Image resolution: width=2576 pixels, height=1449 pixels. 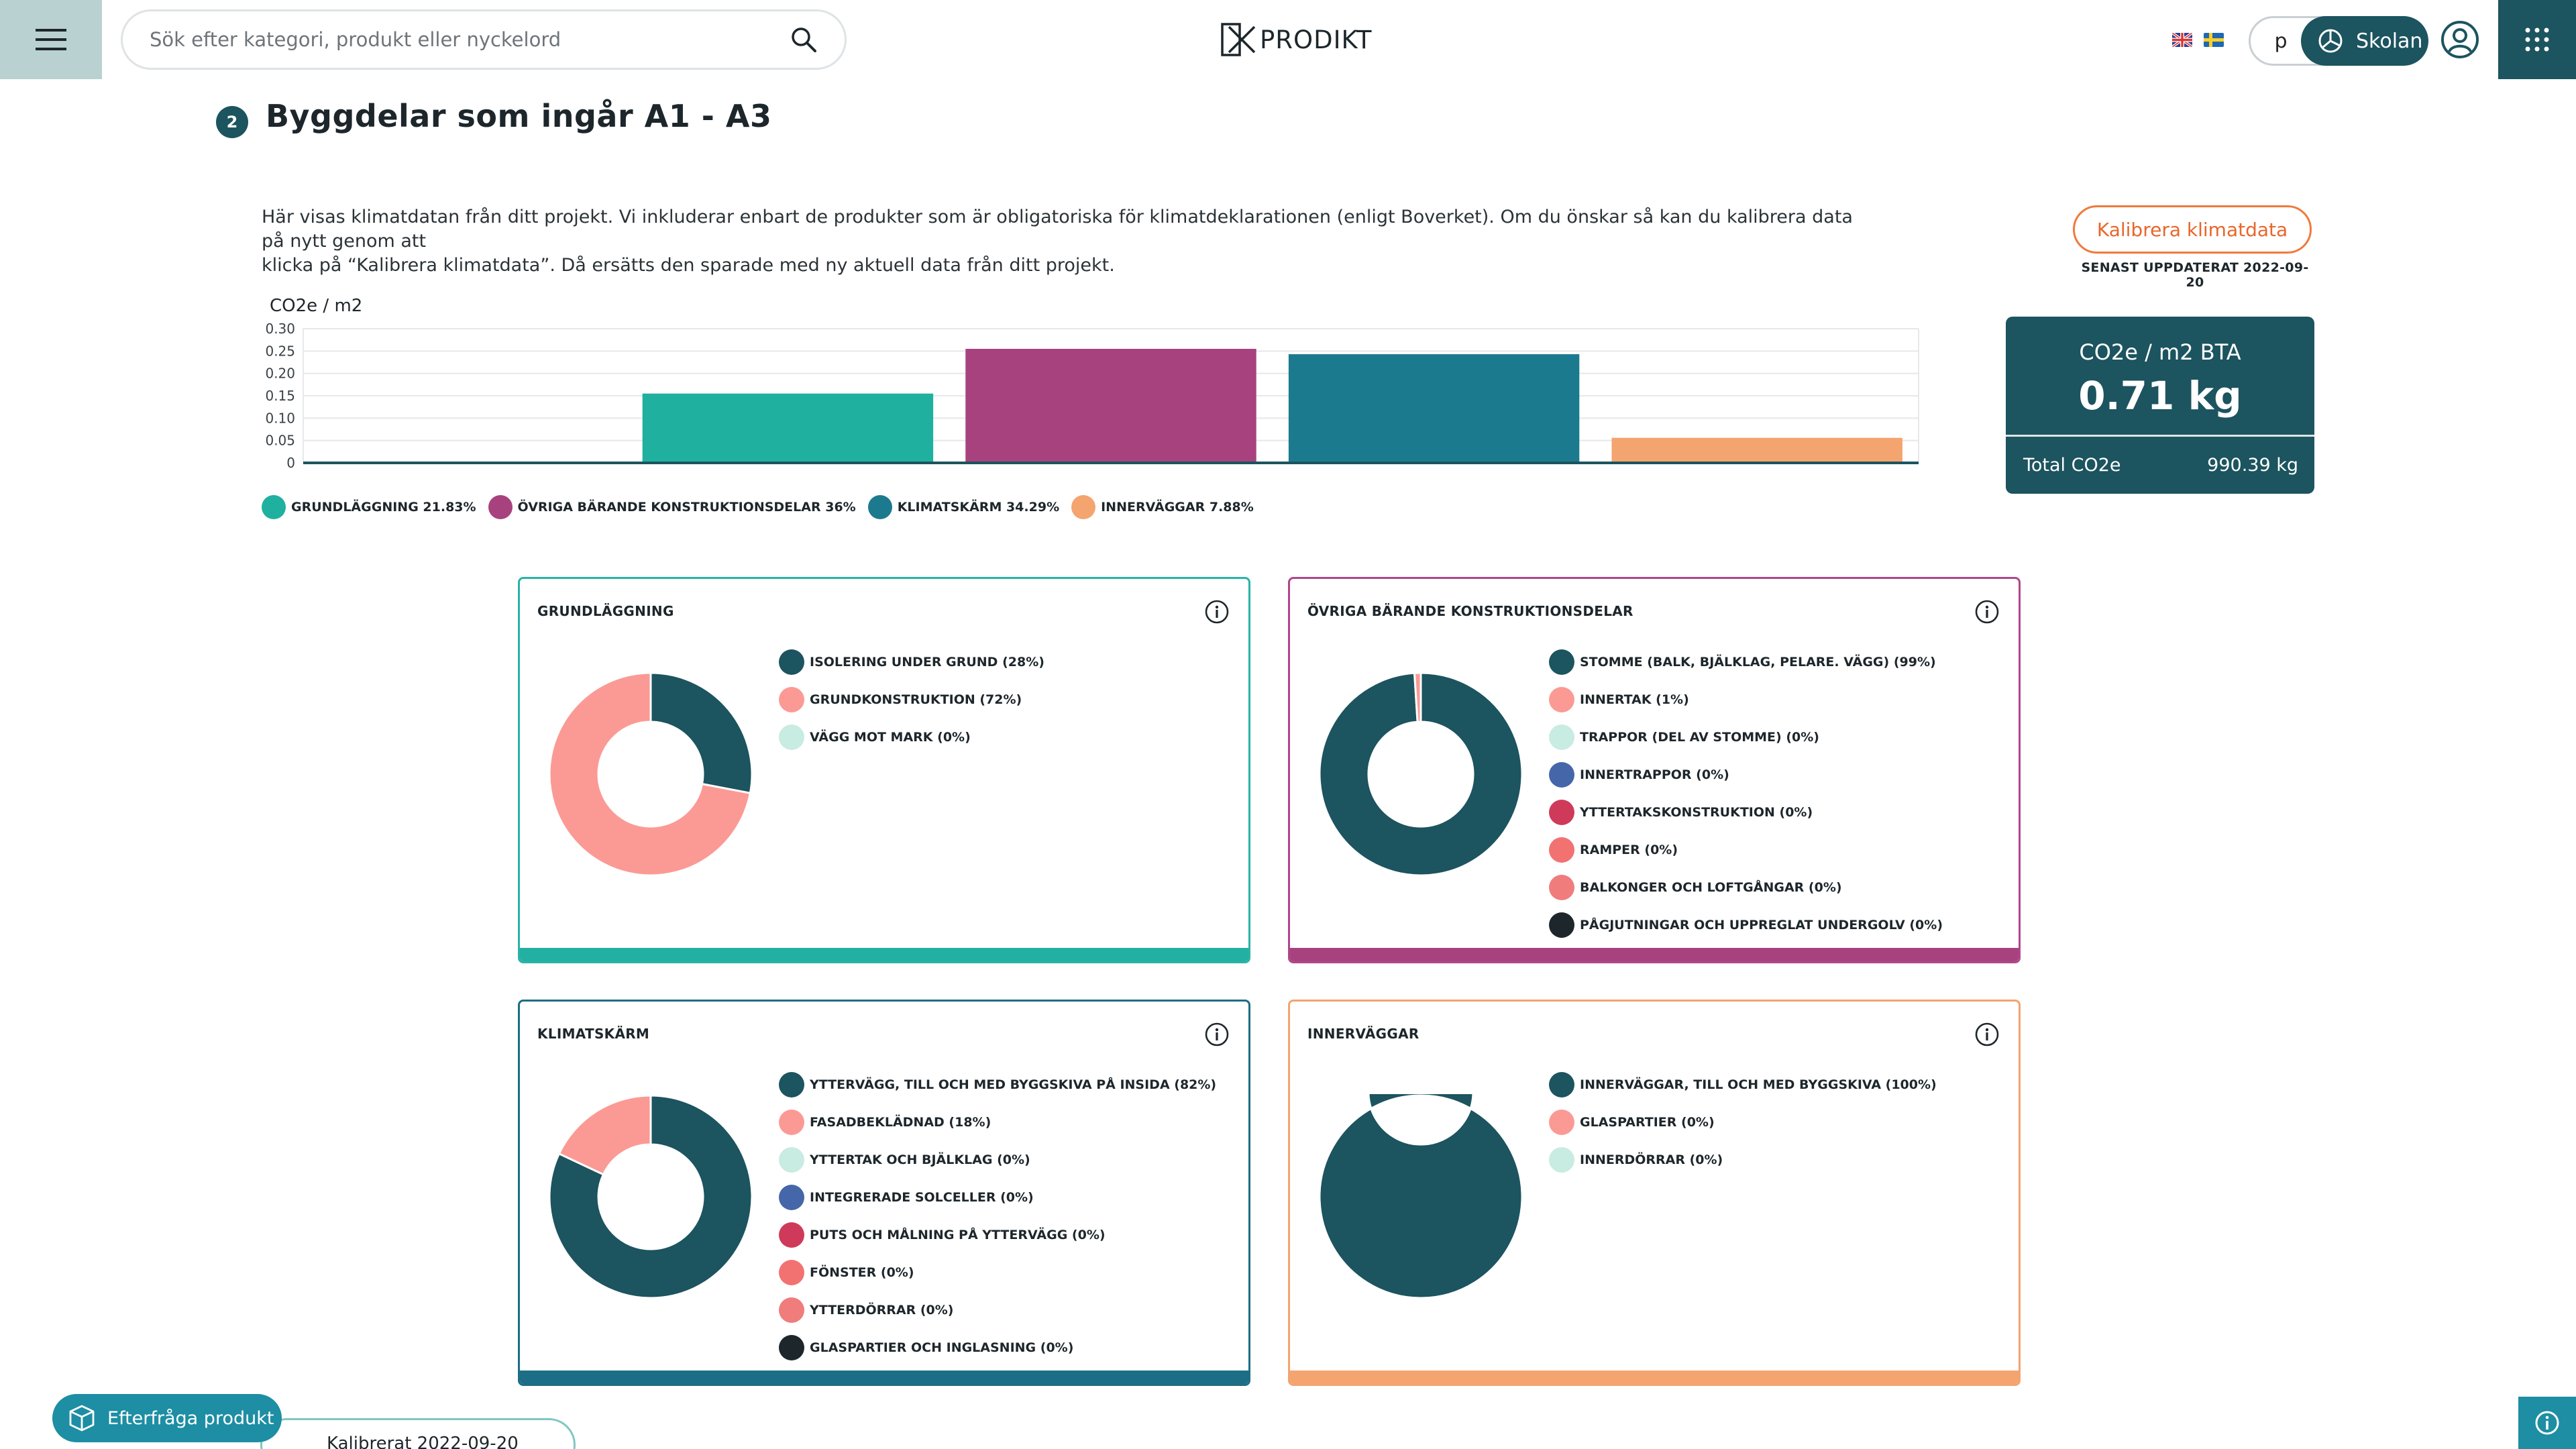 What do you see at coordinates (1743, 1122) in the screenshot?
I see `card-legend-item: GLASPARTIER (0%)` at bounding box center [1743, 1122].